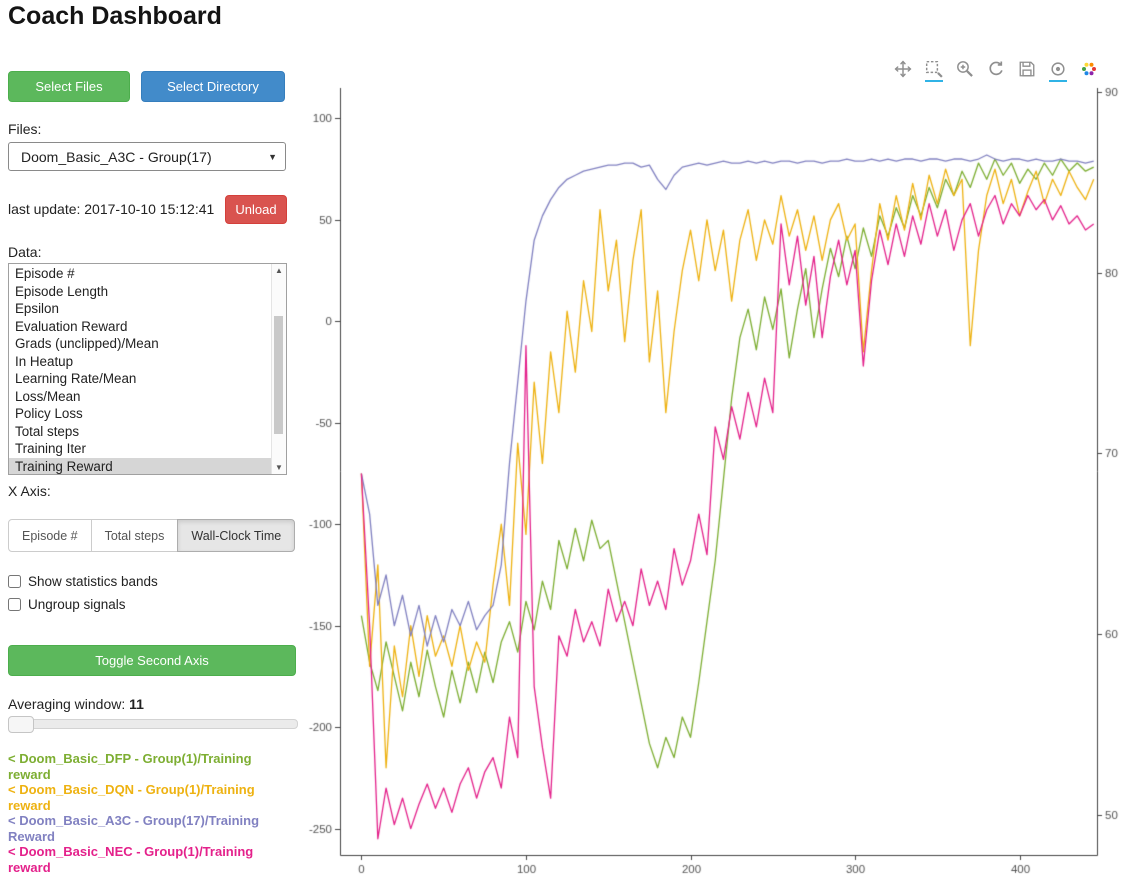 The width and height of the screenshot is (1142, 881). Describe the element at coordinates (87, 343) in the screenshot. I see `data-list-item: Grads (unclipped)/Mean` at that location.